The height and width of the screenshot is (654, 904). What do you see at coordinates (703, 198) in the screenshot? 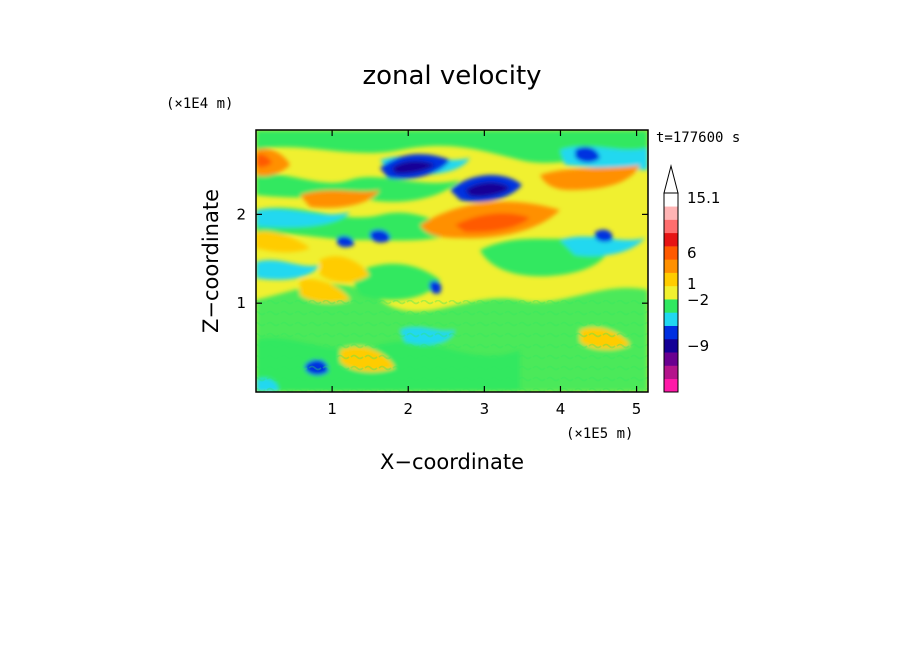
I see `colorbar-label: 15.1` at bounding box center [703, 198].